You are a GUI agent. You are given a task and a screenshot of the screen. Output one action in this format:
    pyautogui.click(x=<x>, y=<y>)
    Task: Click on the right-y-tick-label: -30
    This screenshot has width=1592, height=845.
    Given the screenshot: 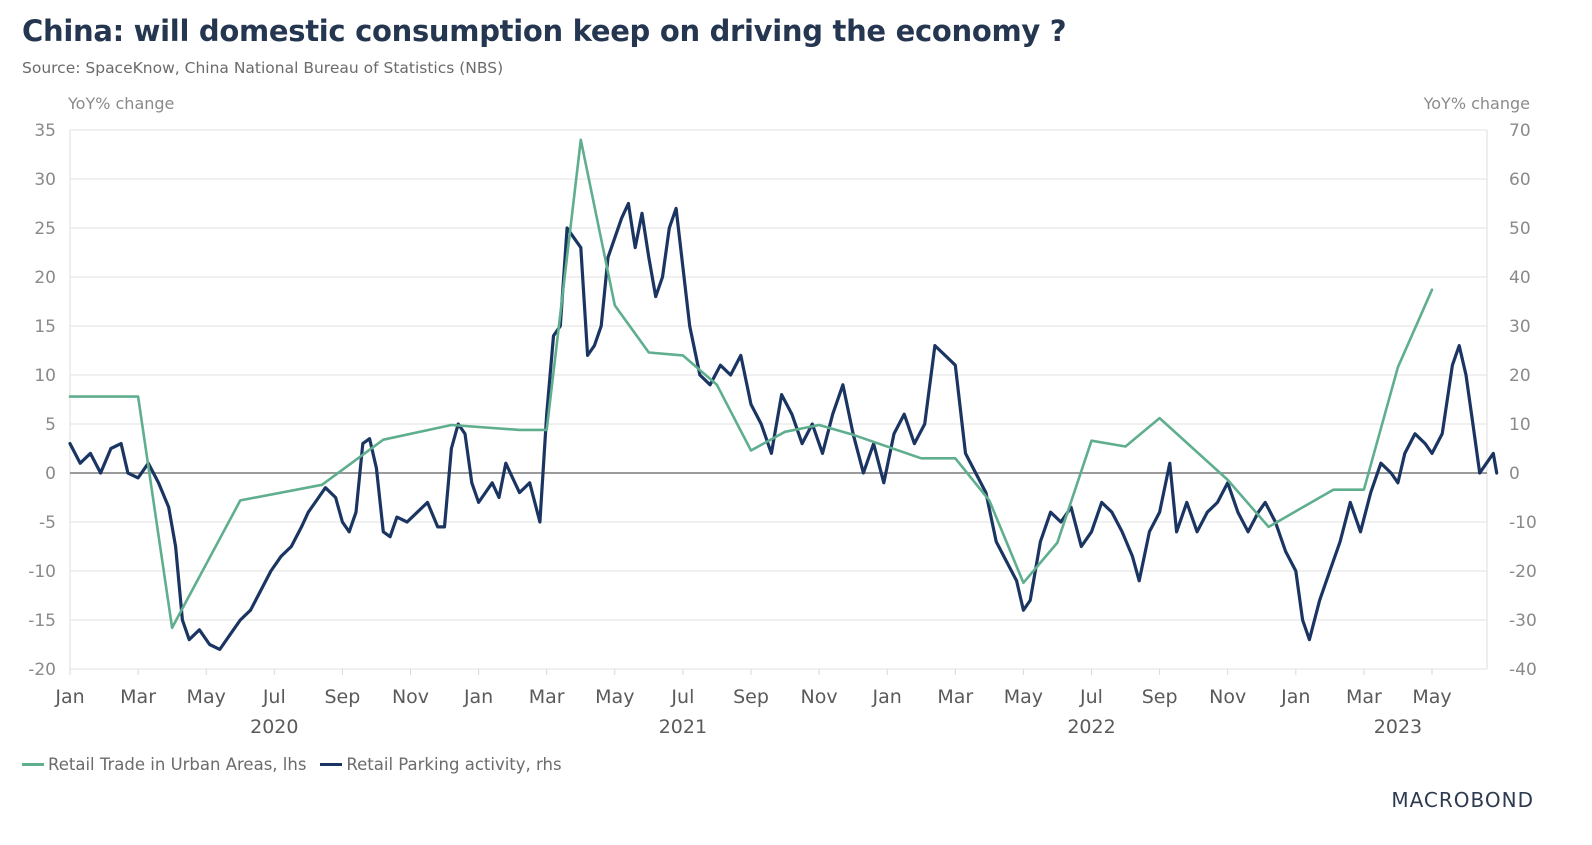 What is the action you would take?
    pyautogui.click(x=1523, y=621)
    